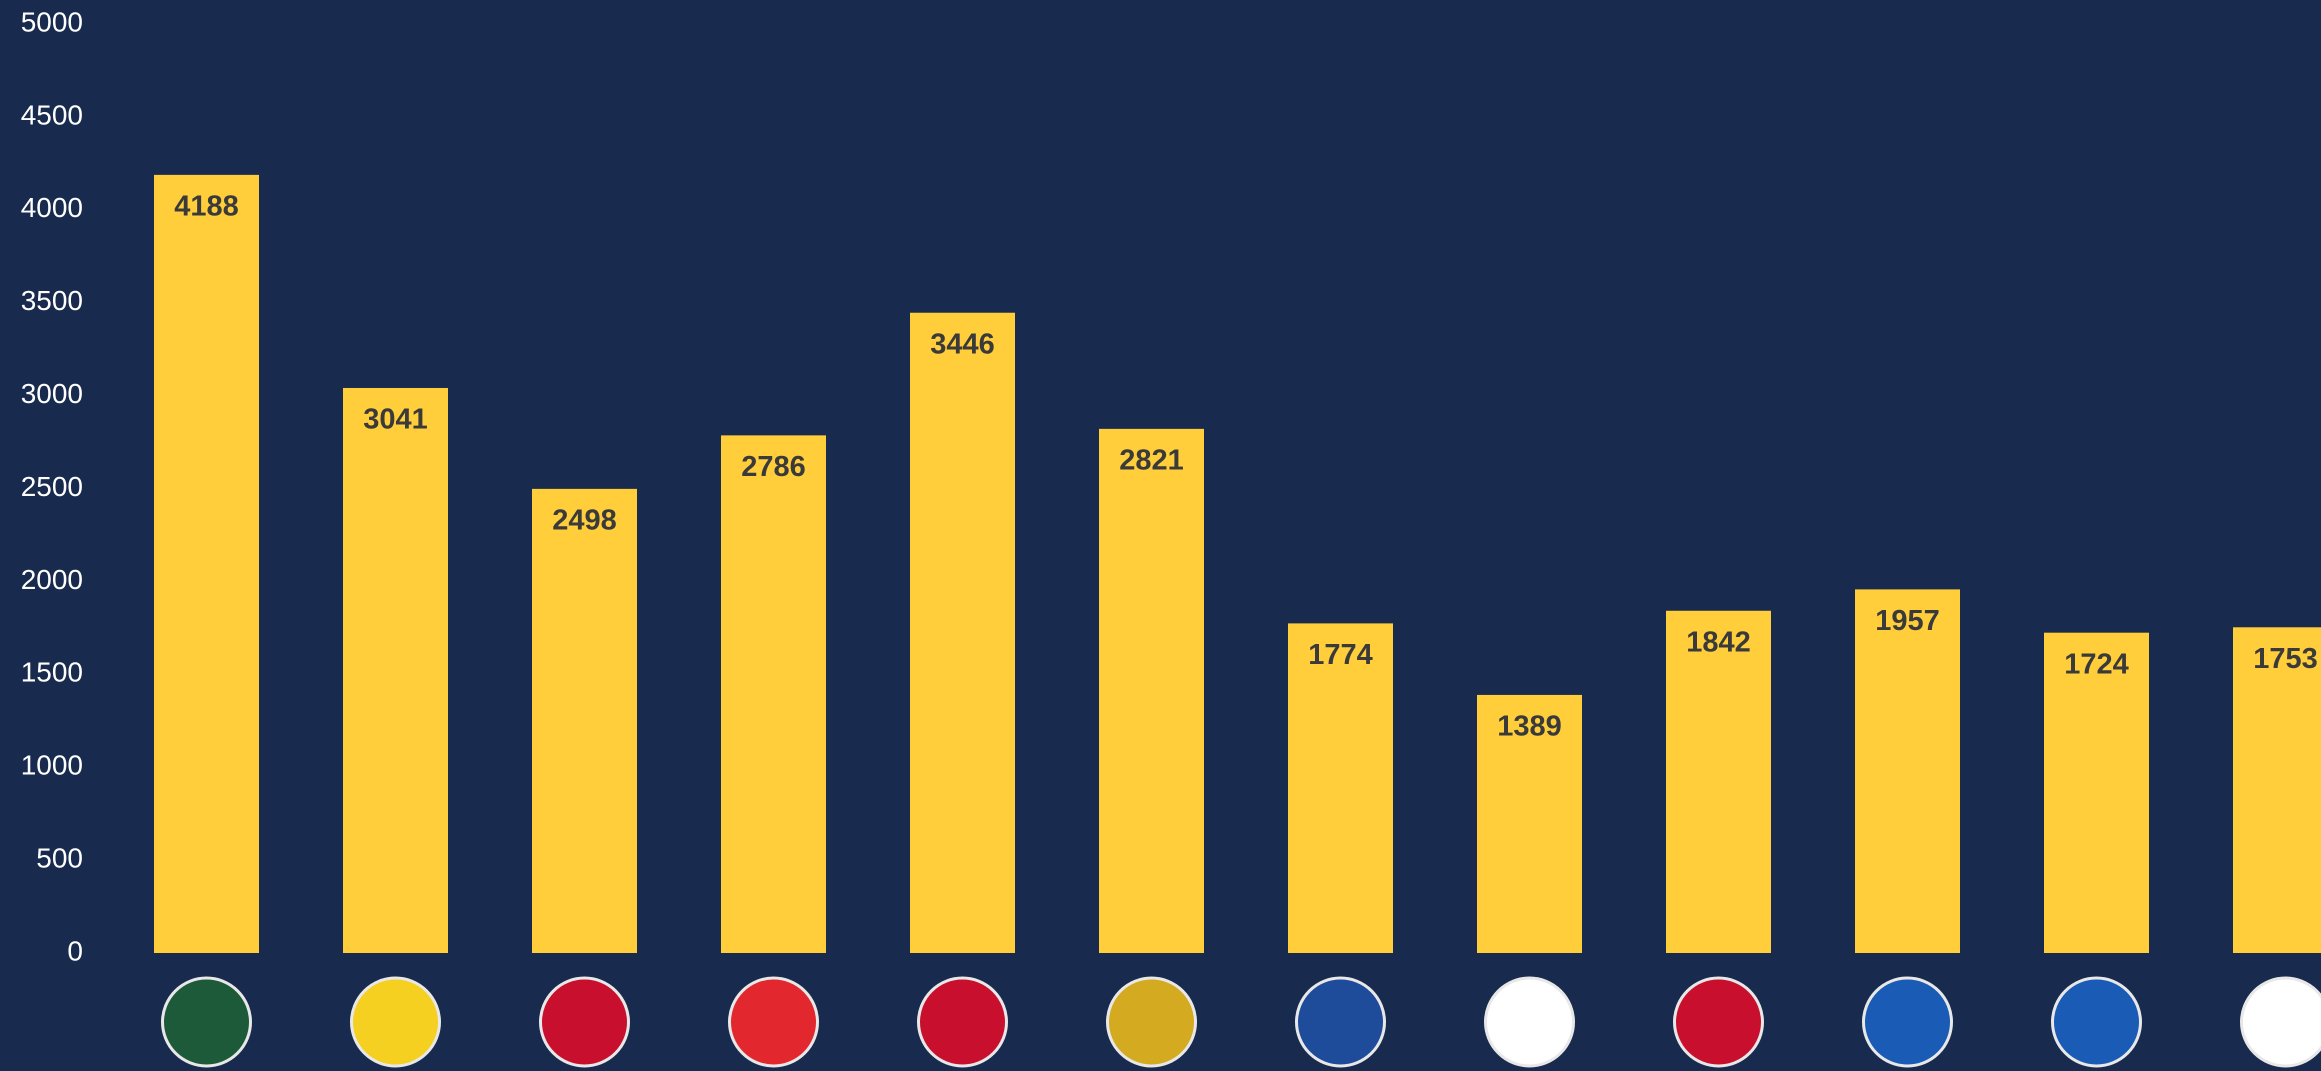 The width and height of the screenshot is (2321, 1071). I want to click on y-tick-label: 2500, so click(52, 486).